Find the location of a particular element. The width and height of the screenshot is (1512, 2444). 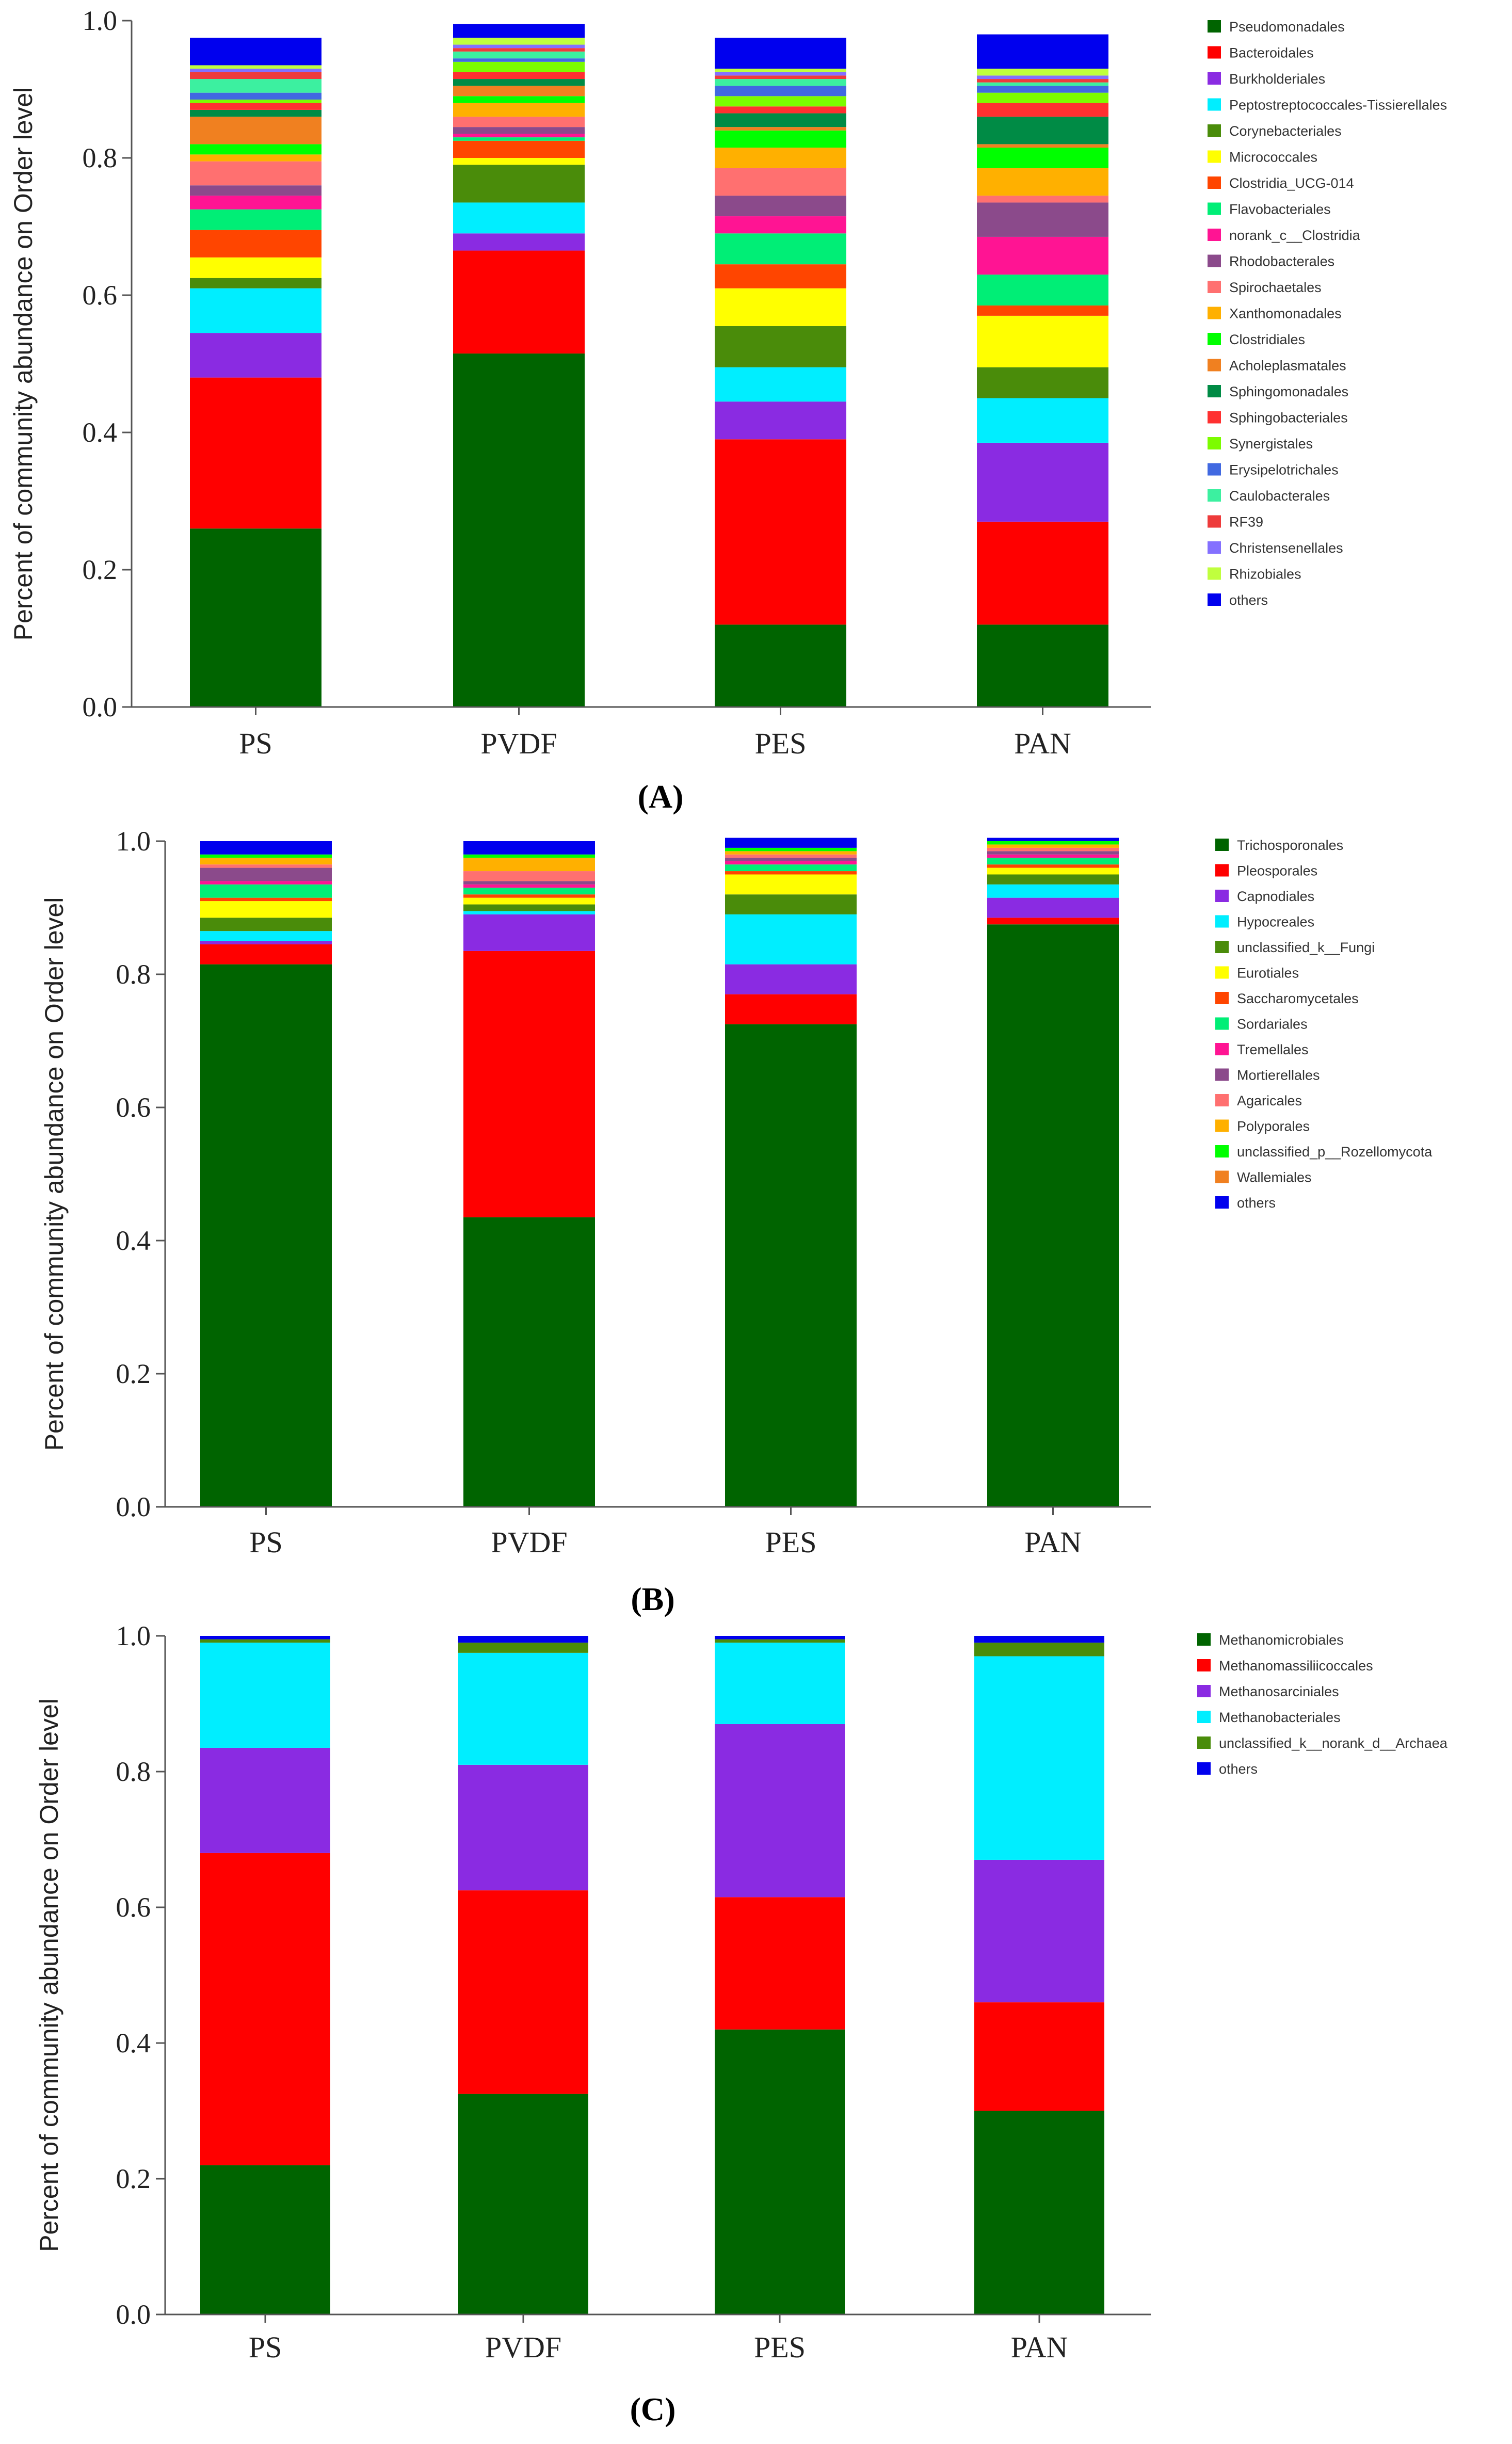

bar-segment-pes-sphingomonadales is located at coordinates (780, 120).